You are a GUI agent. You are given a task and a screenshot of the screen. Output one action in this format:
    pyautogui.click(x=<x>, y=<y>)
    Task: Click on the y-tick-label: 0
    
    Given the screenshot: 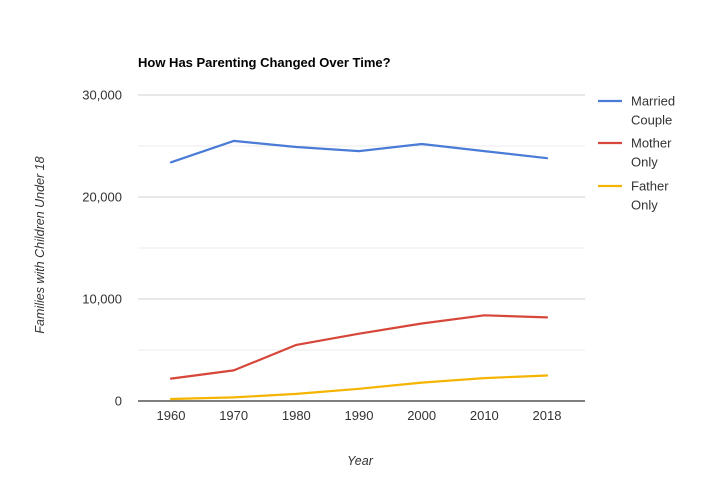 What is the action you would take?
    pyautogui.click(x=118, y=401)
    